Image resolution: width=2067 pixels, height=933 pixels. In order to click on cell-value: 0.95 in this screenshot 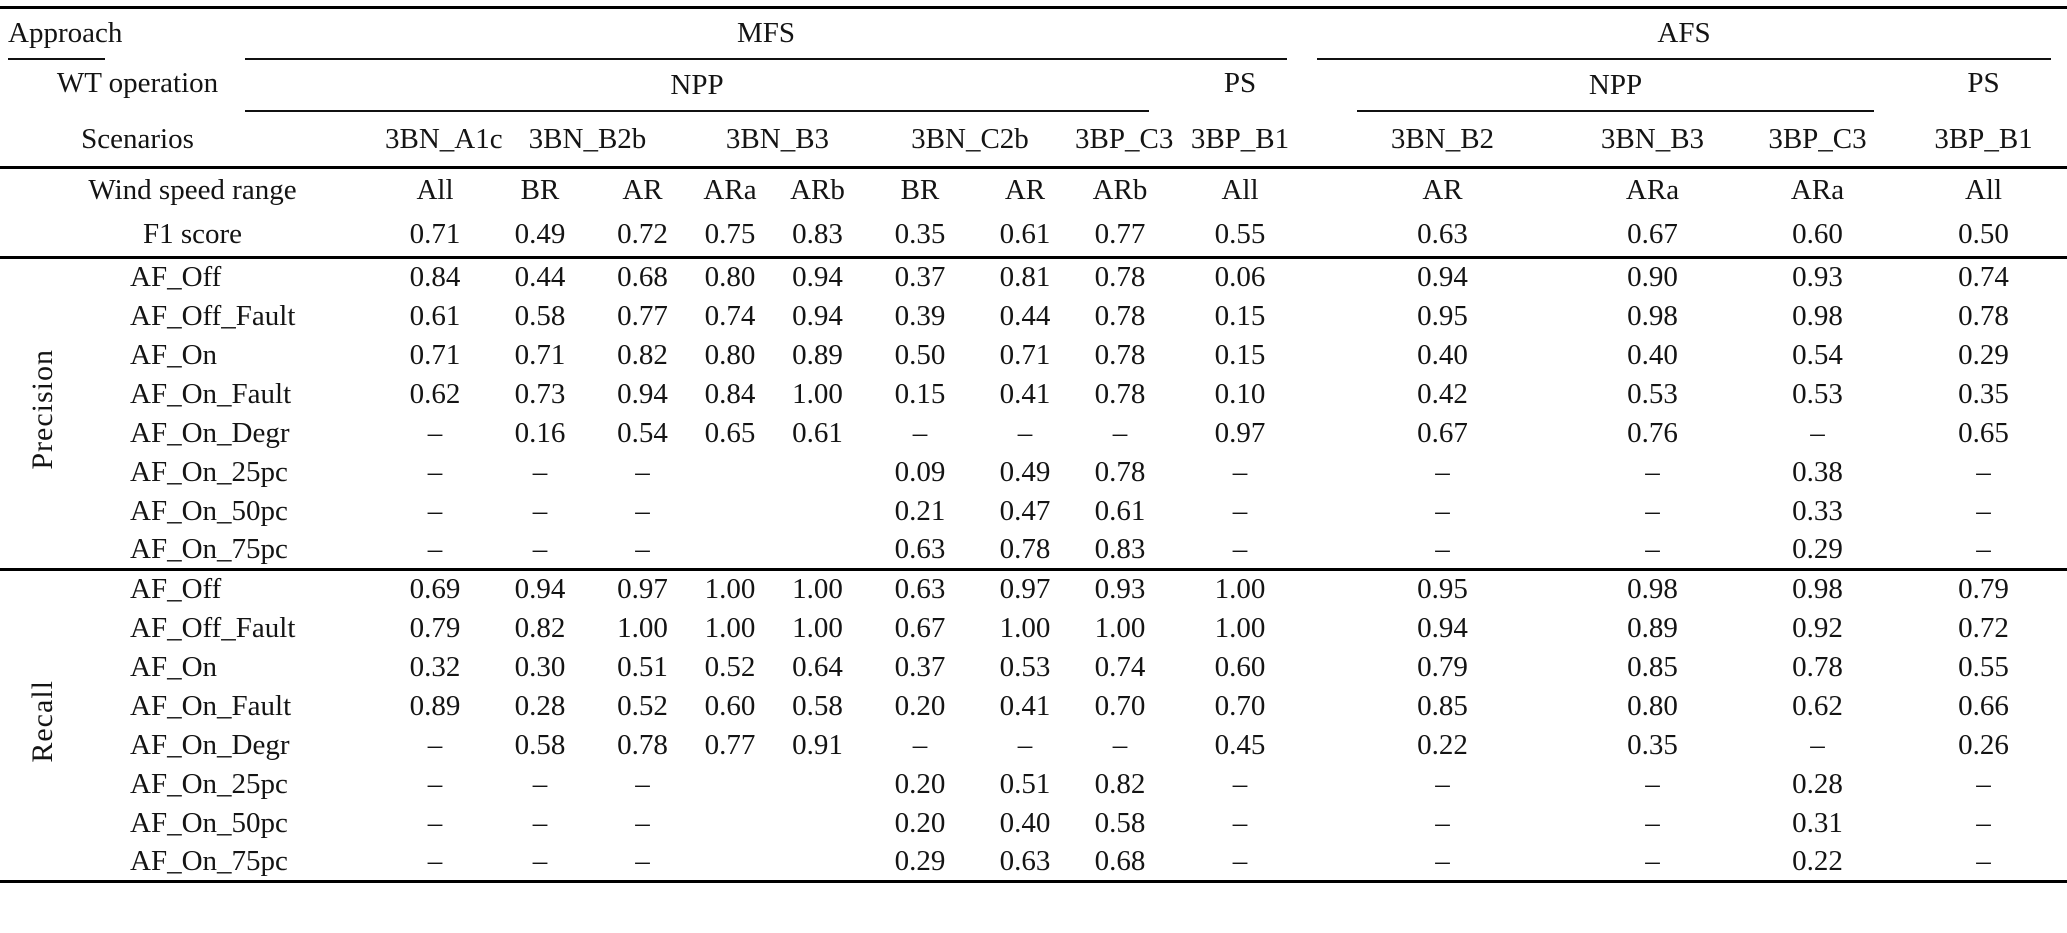, I will do `click(1442, 315)`.